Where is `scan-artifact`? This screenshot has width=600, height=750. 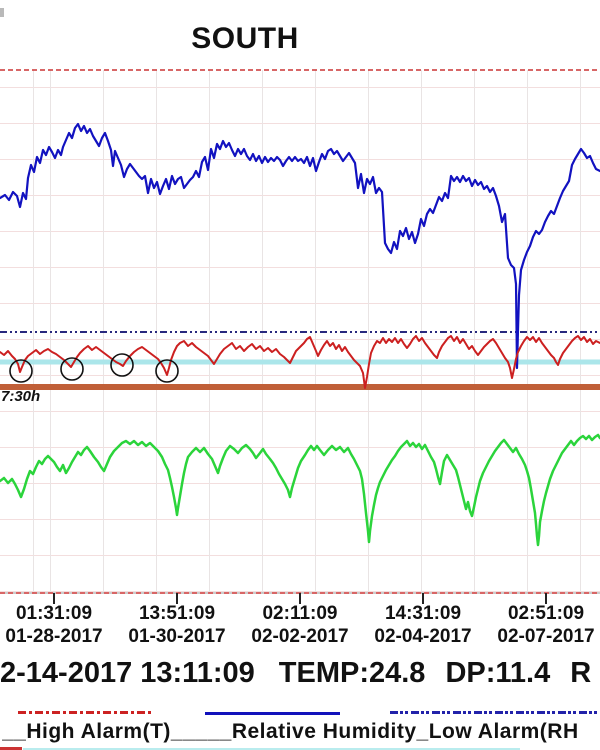 scan-artifact is located at coordinates (2, 12).